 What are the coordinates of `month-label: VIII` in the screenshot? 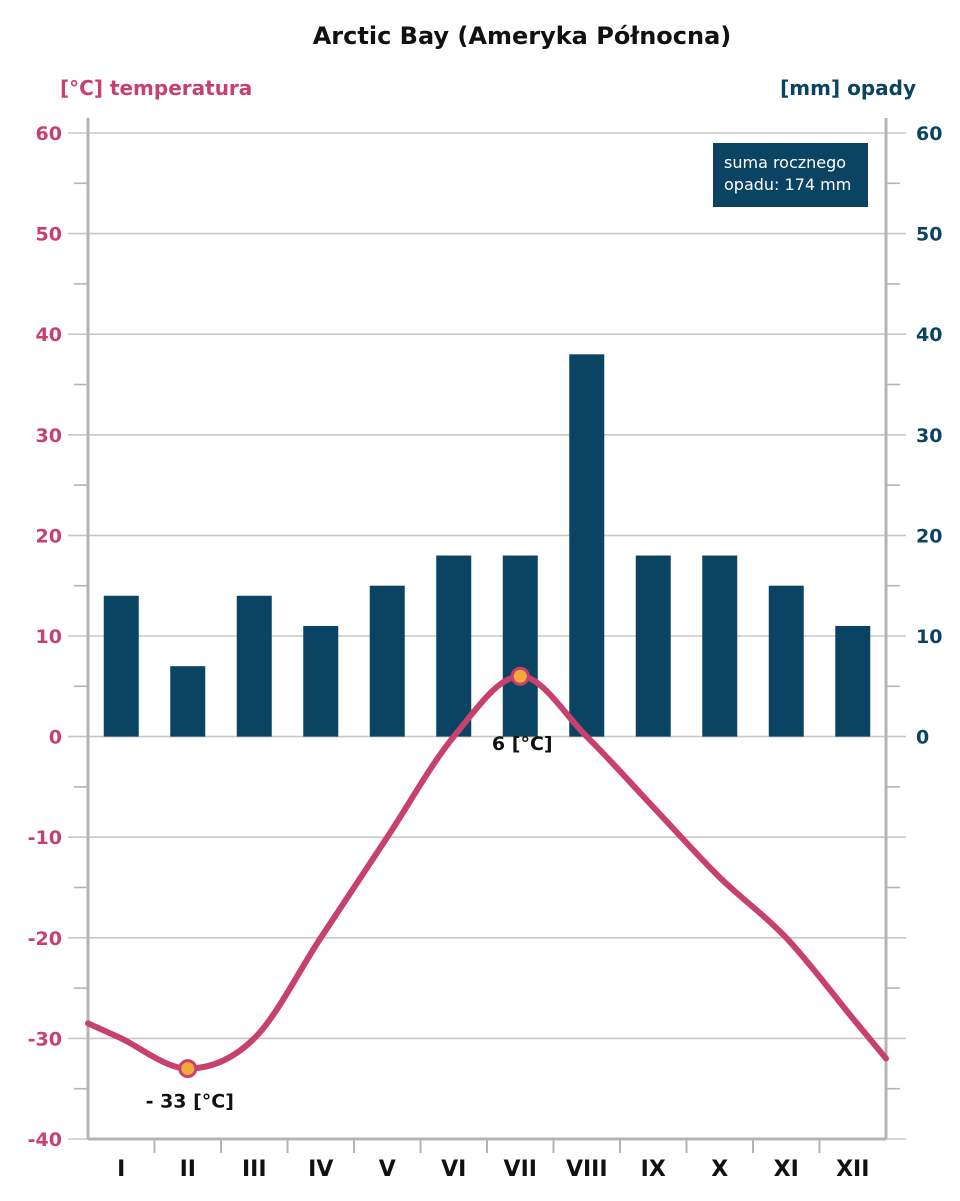 It's located at (587, 1169).